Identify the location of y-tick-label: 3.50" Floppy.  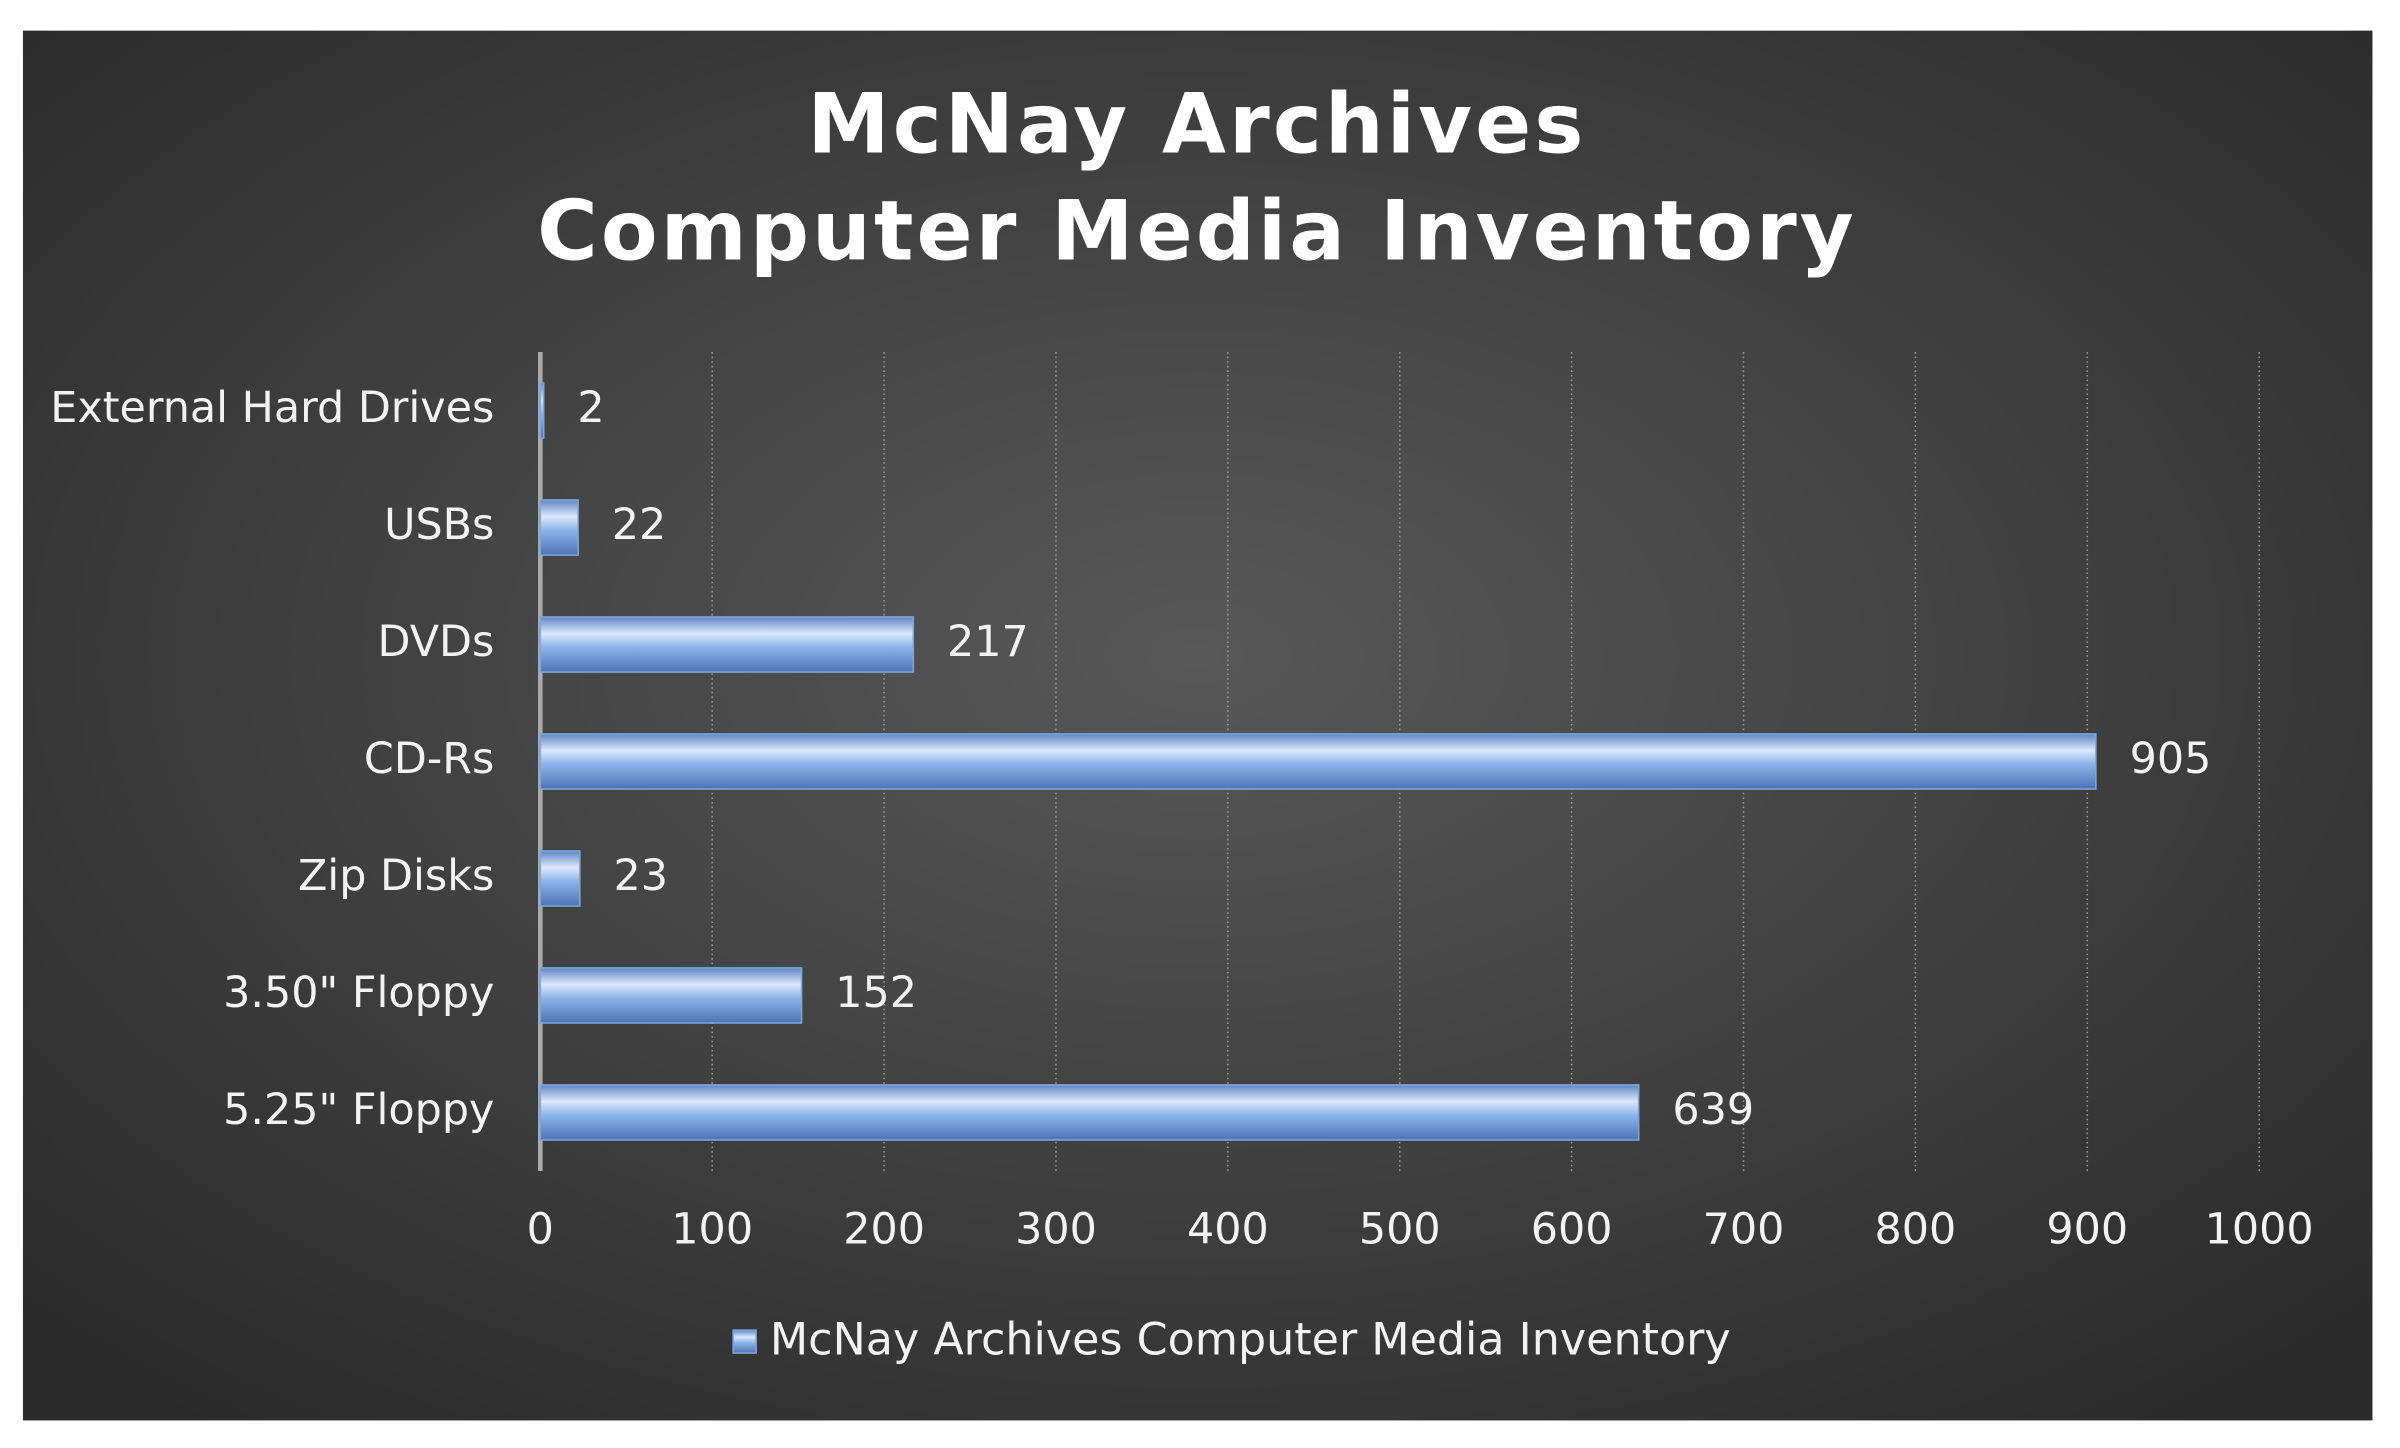
(358, 993).